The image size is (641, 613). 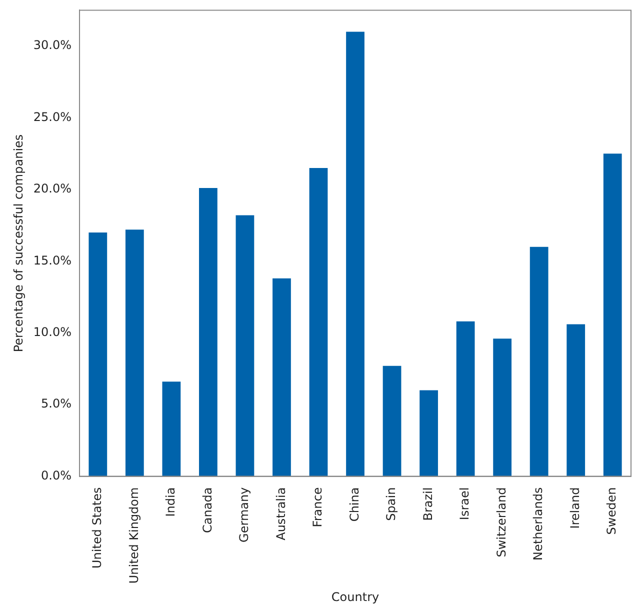 What do you see at coordinates (52, 332) in the screenshot?
I see `y-tick-label: 10.0%` at bounding box center [52, 332].